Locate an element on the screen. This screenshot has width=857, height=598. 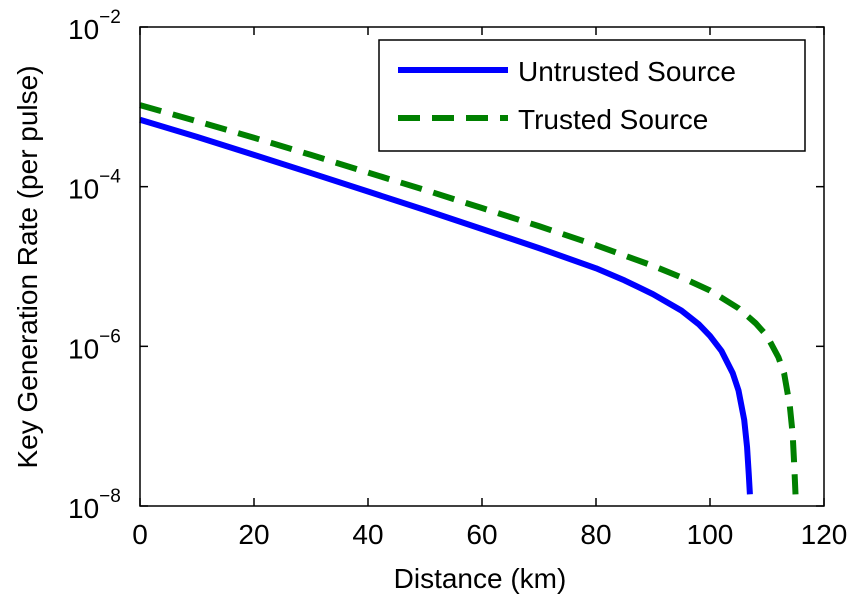
legend: Untrusted Source Trusted Source is located at coordinates (592, 95).